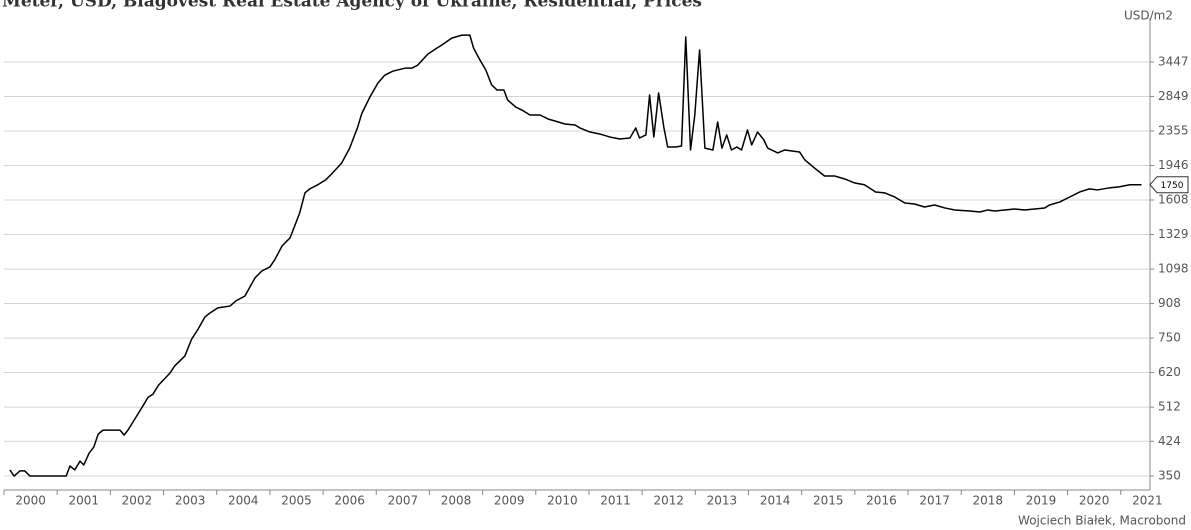 This screenshot has height=530, width=1191. I want to click on x-tick-label: 2008, so click(456, 501).